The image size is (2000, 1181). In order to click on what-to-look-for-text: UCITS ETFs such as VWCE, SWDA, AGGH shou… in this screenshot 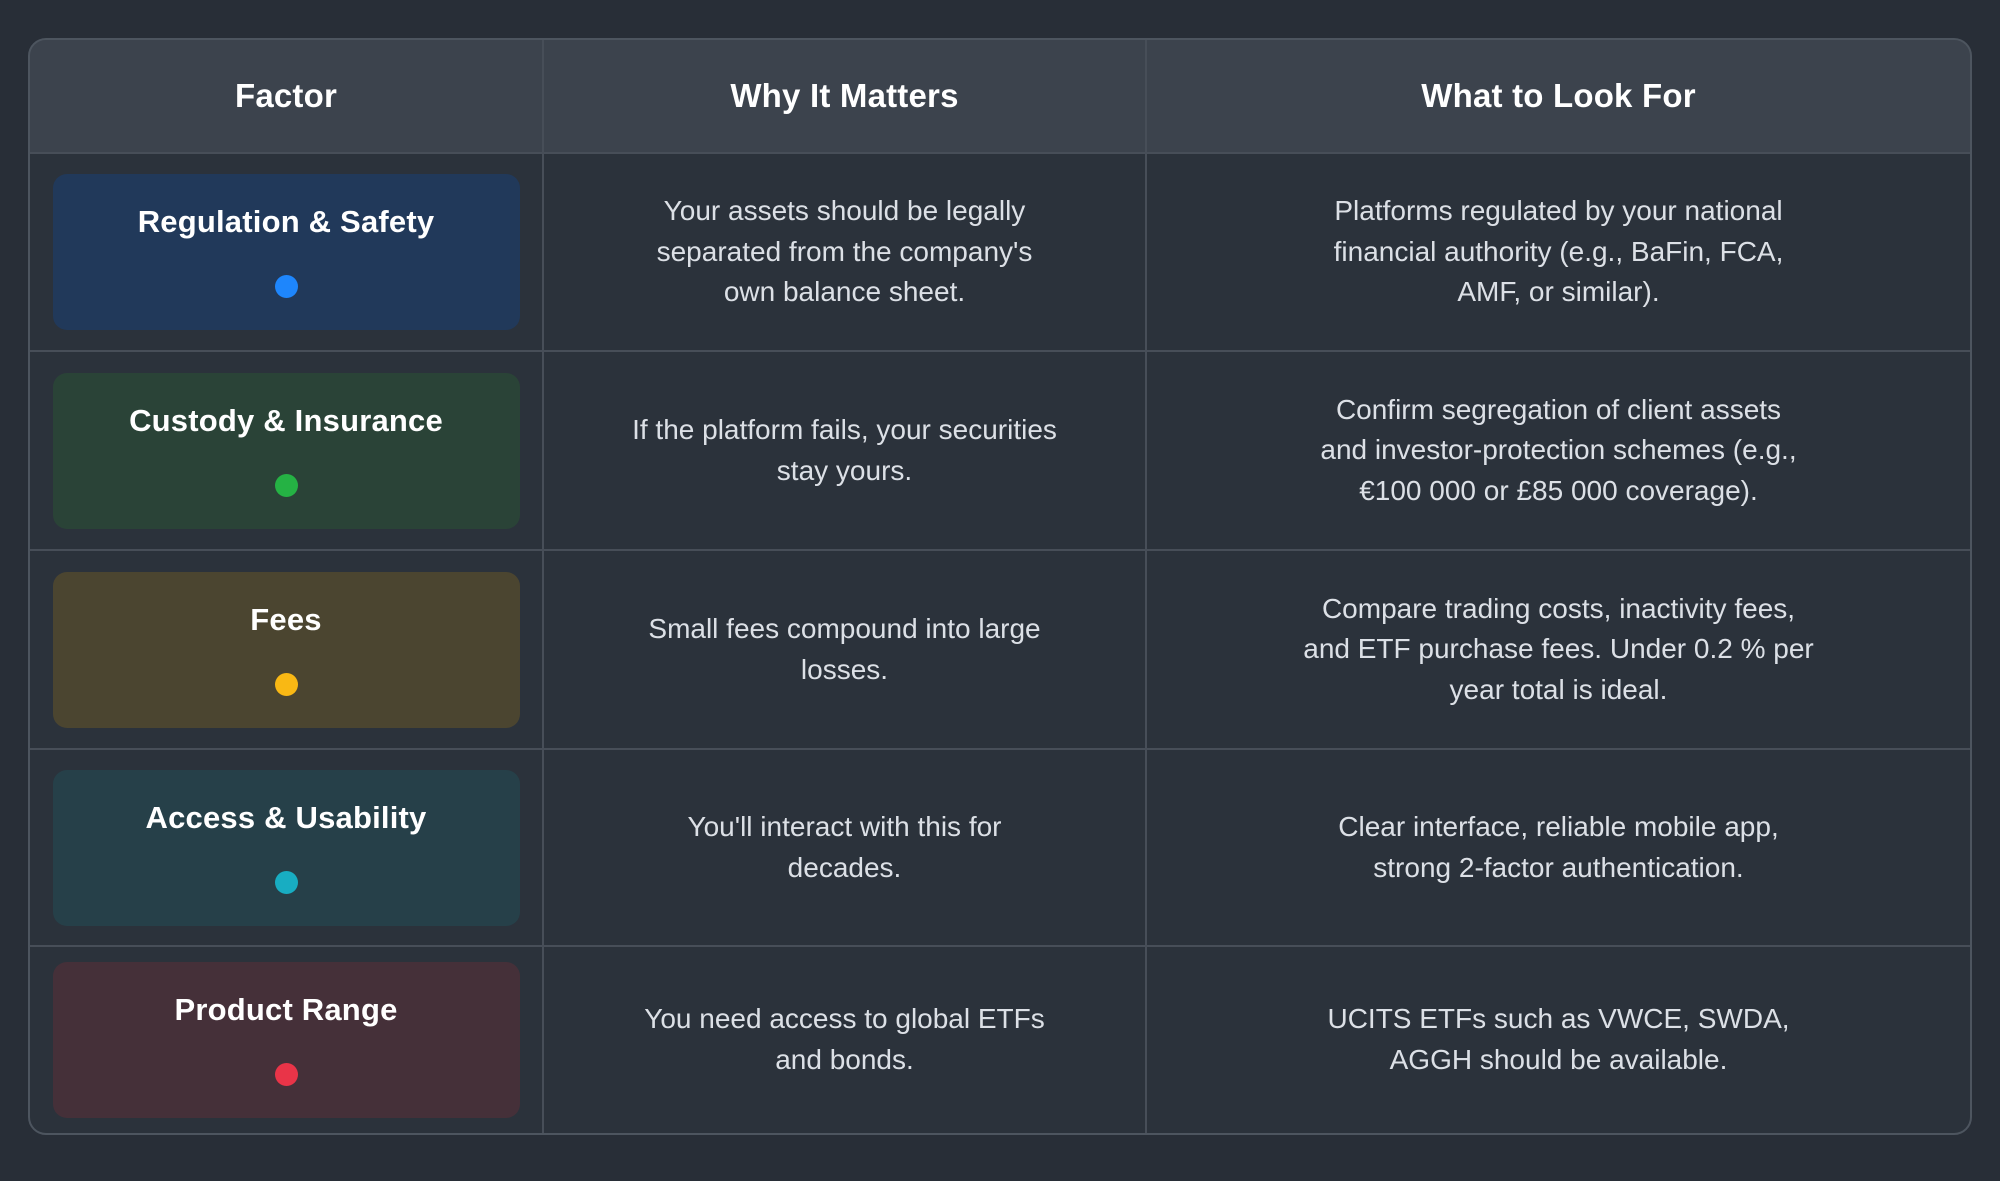, I will do `click(1558, 1039)`.